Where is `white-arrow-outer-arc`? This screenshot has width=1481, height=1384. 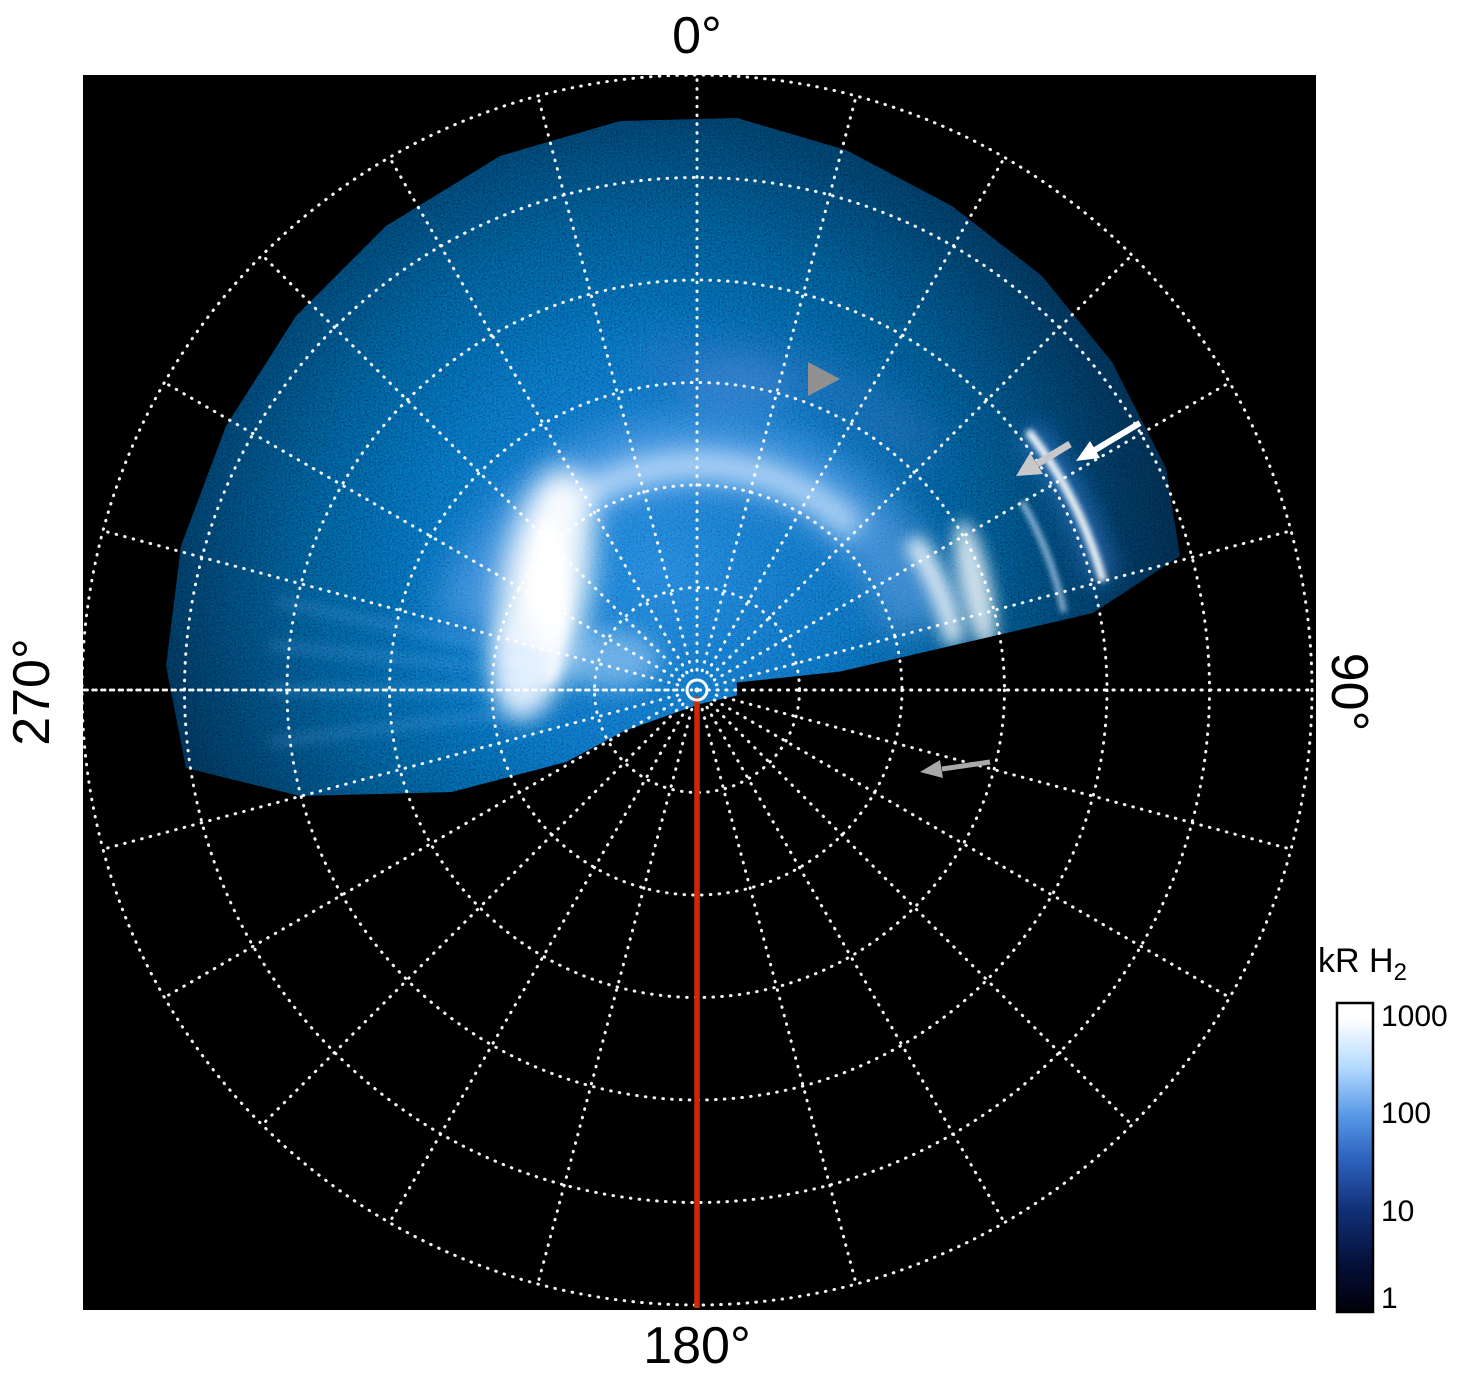 white-arrow-outer-arc is located at coordinates (1109, 440).